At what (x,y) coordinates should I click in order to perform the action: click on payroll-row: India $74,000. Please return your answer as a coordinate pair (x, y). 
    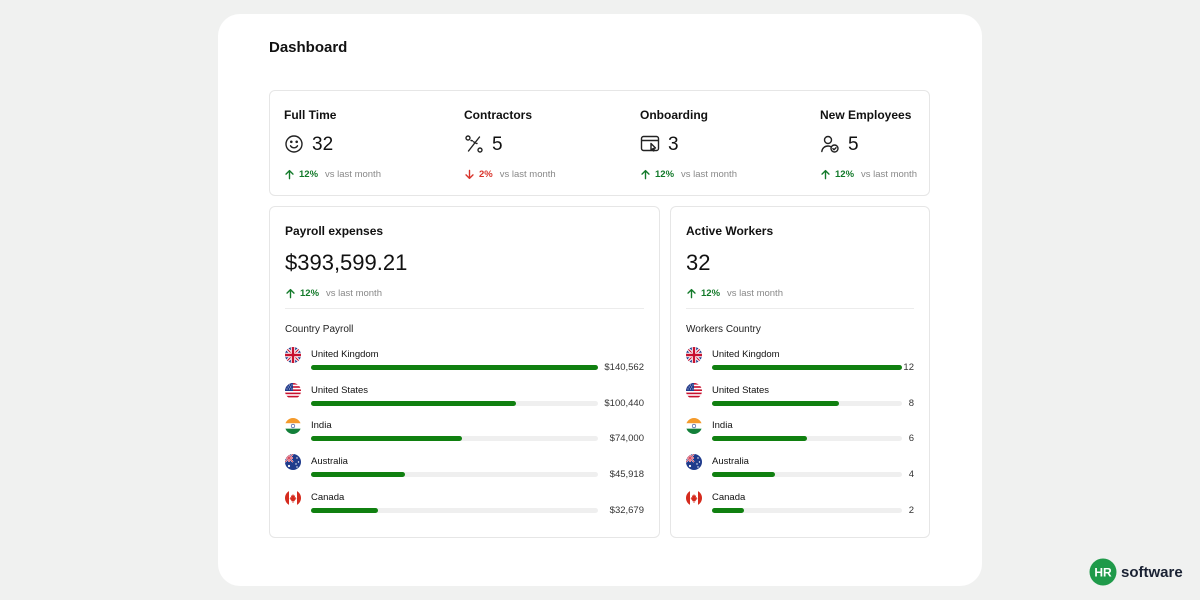
    Looking at the image, I should click on (464, 436).